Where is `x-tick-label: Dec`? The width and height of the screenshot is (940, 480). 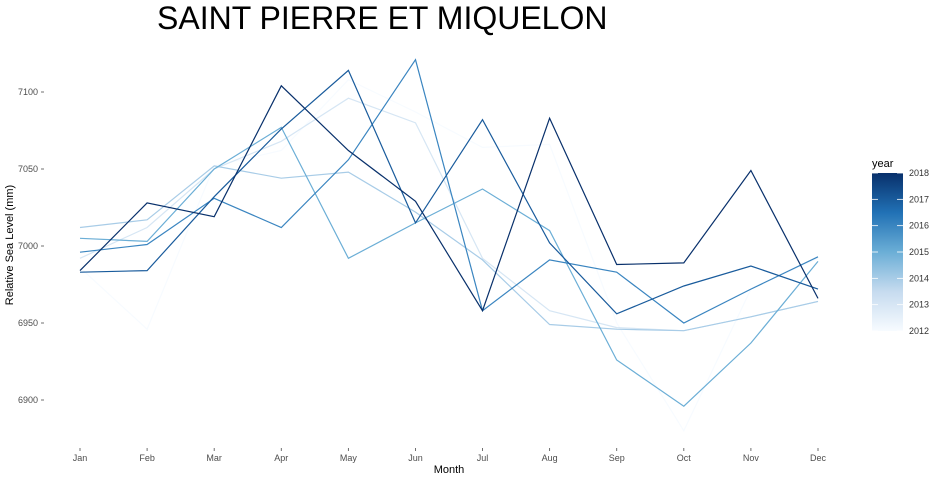 x-tick-label: Dec is located at coordinates (818, 458).